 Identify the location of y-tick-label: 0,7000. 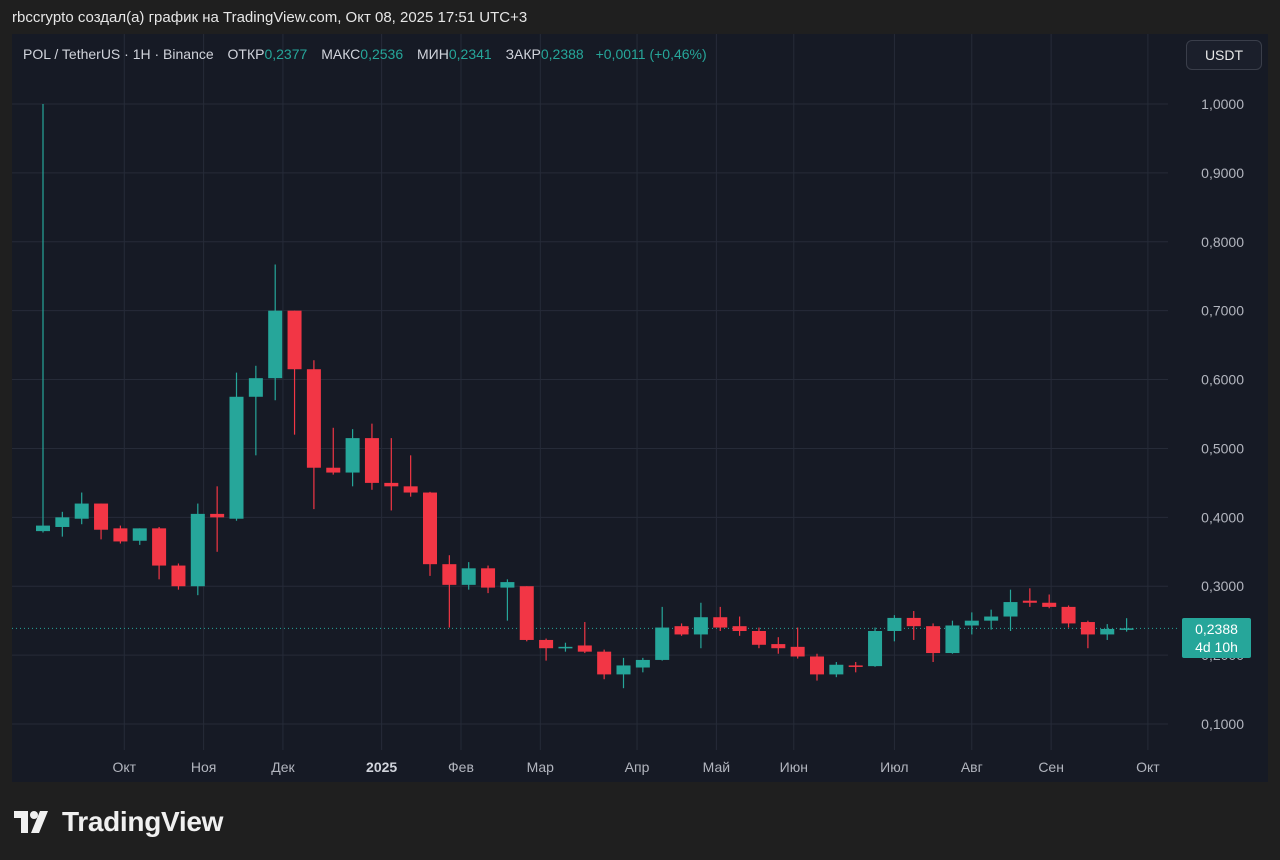
(1222, 311).